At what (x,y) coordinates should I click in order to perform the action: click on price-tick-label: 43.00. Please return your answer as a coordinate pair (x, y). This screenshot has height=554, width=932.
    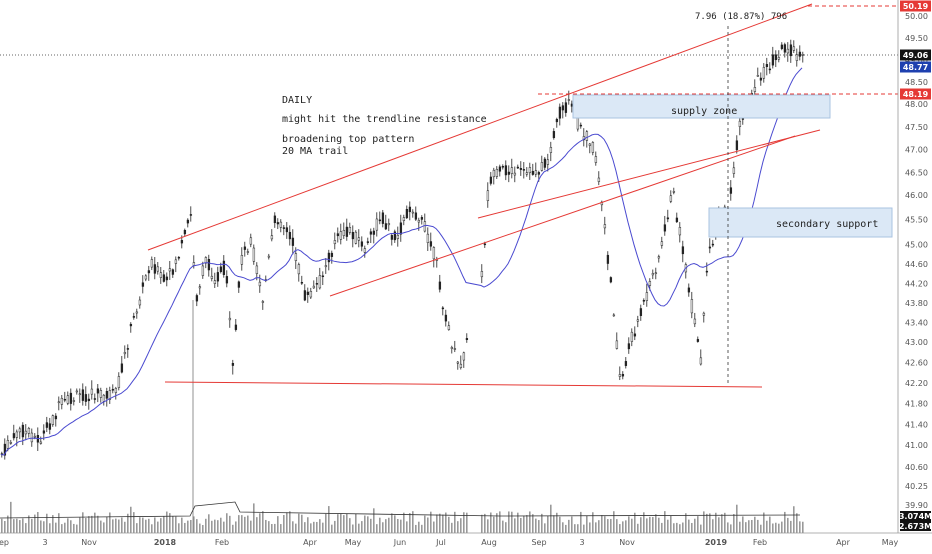
    Looking at the image, I should click on (916, 342).